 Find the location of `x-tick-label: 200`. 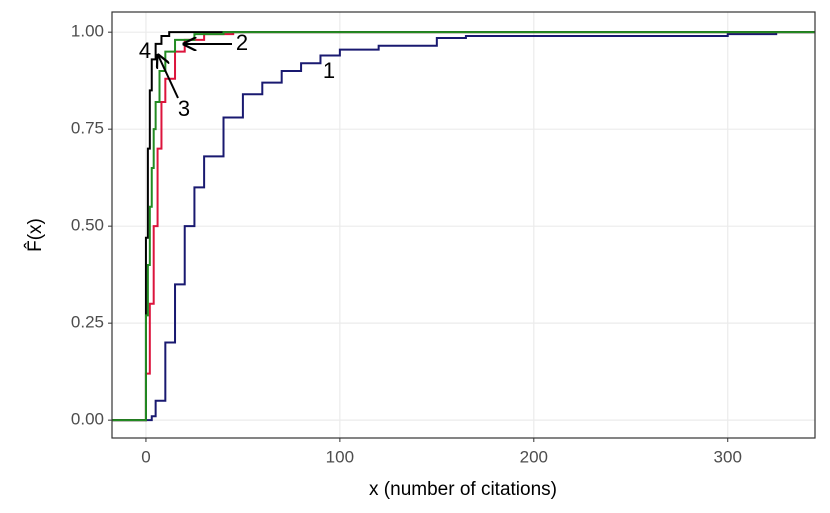

x-tick-label: 200 is located at coordinates (534, 456).